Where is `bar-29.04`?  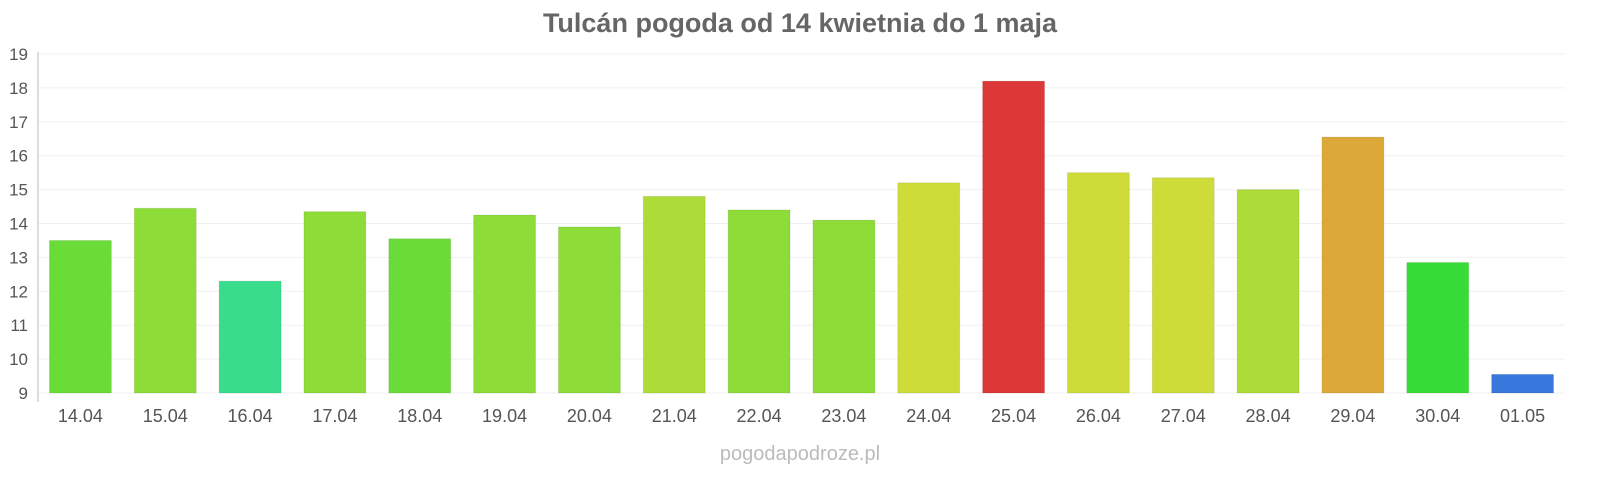 bar-29.04 is located at coordinates (1353, 265).